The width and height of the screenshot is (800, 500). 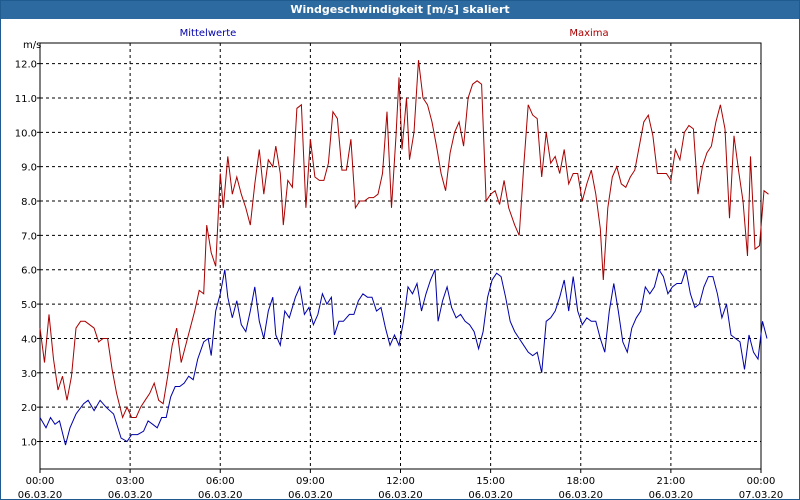 I want to click on y-tick-label: 1.0, so click(x=29, y=443).